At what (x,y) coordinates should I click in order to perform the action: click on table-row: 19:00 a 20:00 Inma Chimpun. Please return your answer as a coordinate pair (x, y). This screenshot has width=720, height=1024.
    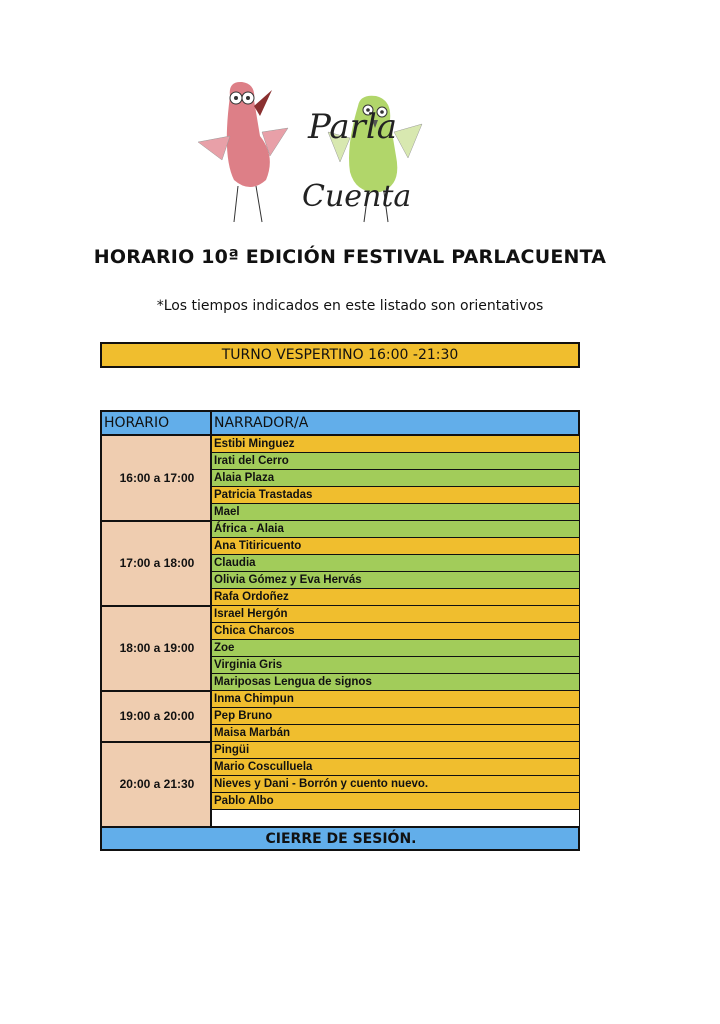
    Looking at the image, I should click on (340, 716).